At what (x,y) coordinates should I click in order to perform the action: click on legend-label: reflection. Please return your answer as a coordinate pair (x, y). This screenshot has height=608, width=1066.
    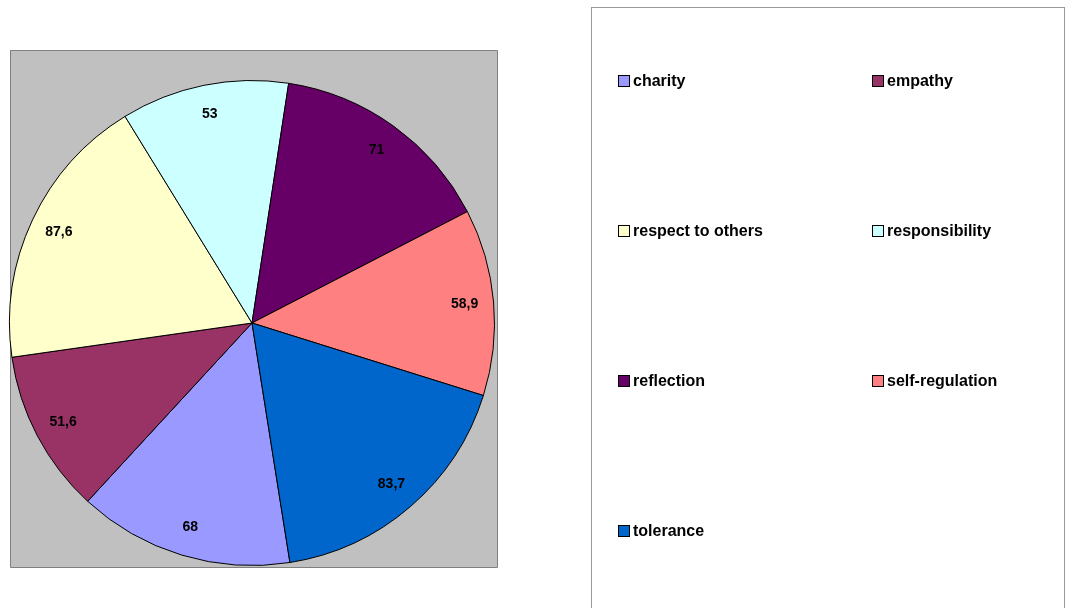
    Looking at the image, I should click on (669, 381).